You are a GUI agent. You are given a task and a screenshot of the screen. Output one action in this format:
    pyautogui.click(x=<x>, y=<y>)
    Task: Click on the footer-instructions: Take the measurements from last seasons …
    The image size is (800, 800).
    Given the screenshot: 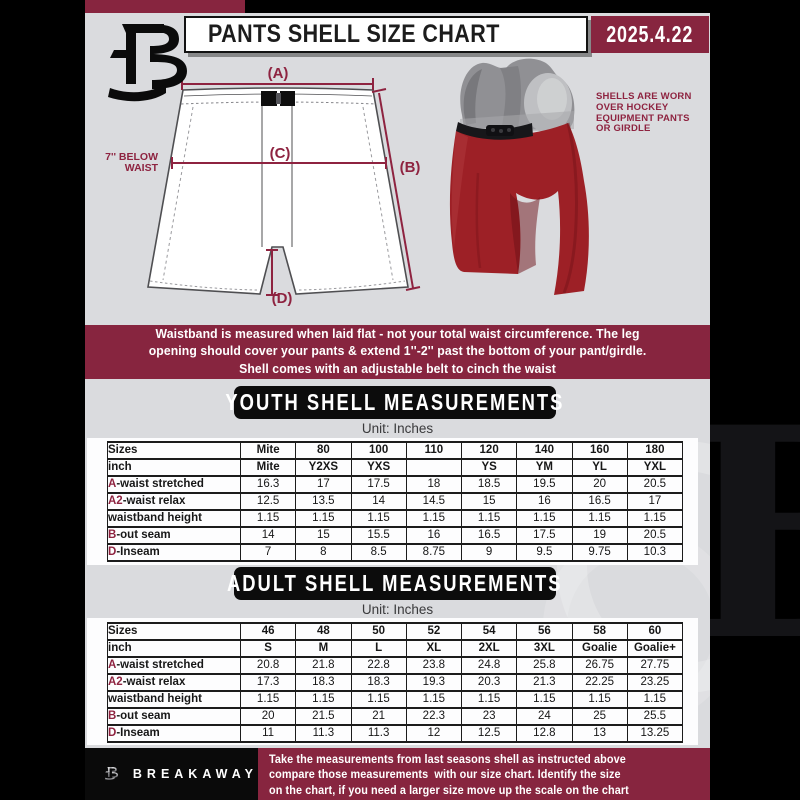 What is the action you would take?
    pyautogui.click(x=484, y=774)
    